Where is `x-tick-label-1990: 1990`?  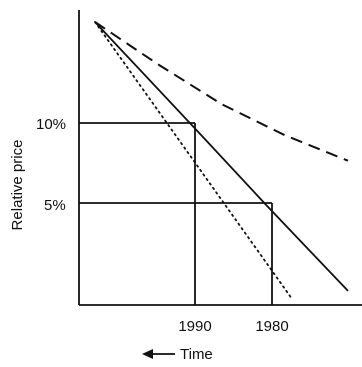 x-tick-label-1990: 1990 is located at coordinates (194, 326).